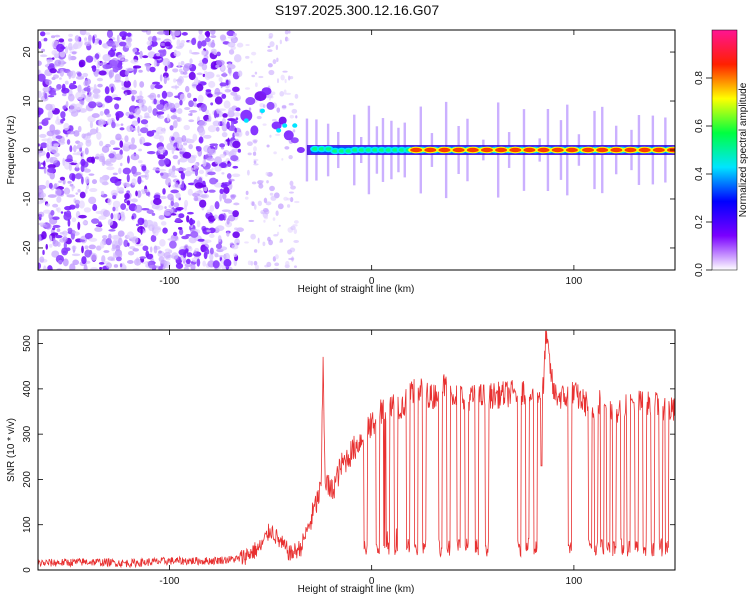  I want to click on spectrogram-y-label: Frequency (Hz), so click(11, 150).